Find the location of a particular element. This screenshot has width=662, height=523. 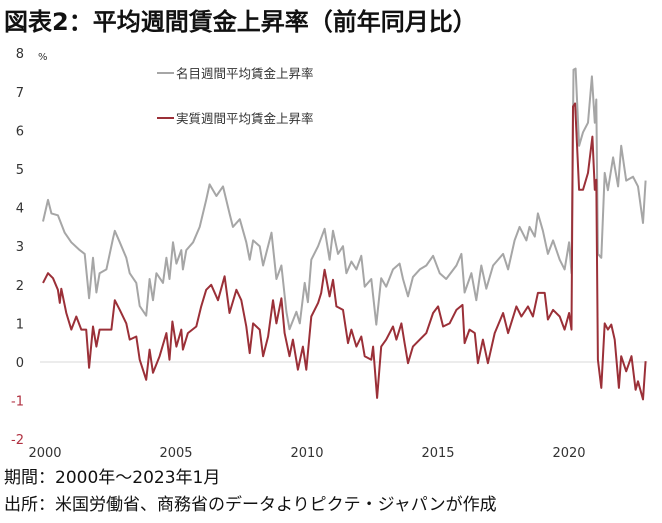

x-tick-label: 2000 is located at coordinates (44, 453).